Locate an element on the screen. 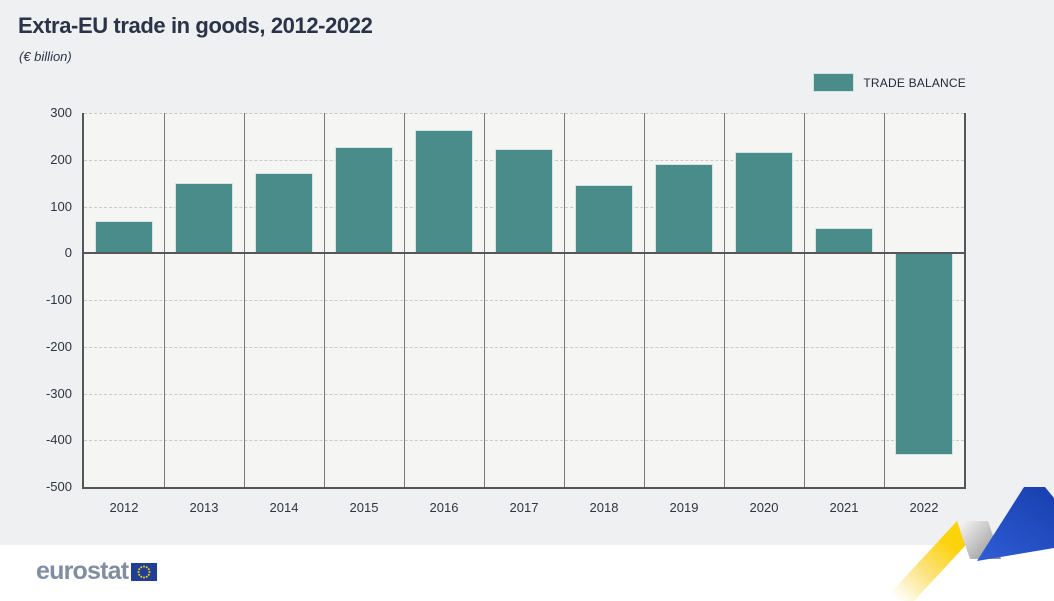 Image resolution: width=1054 pixels, height=601 pixels. footer-band: eurostat is located at coordinates (527, 573).